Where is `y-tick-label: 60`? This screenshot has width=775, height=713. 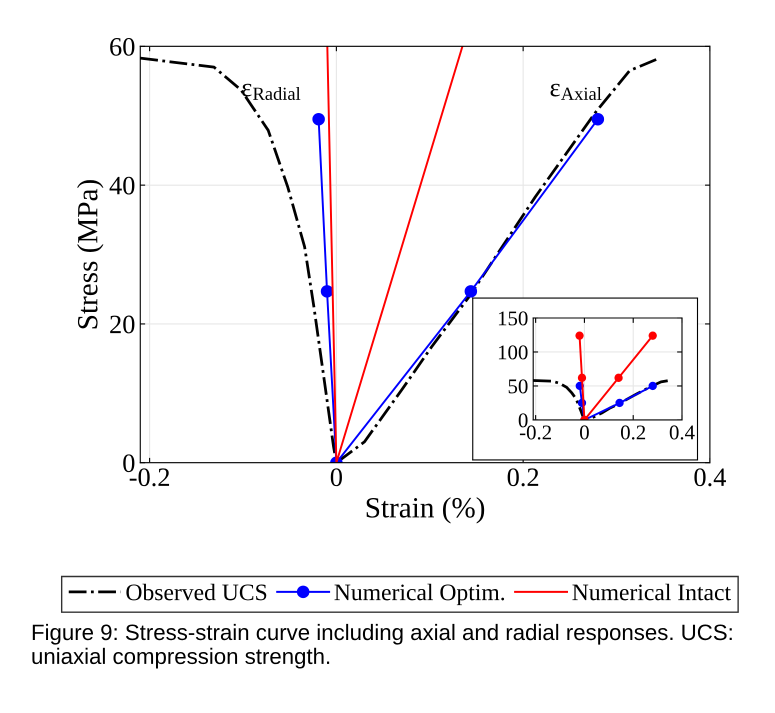
y-tick-label: 60 is located at coordinates (122, 47).